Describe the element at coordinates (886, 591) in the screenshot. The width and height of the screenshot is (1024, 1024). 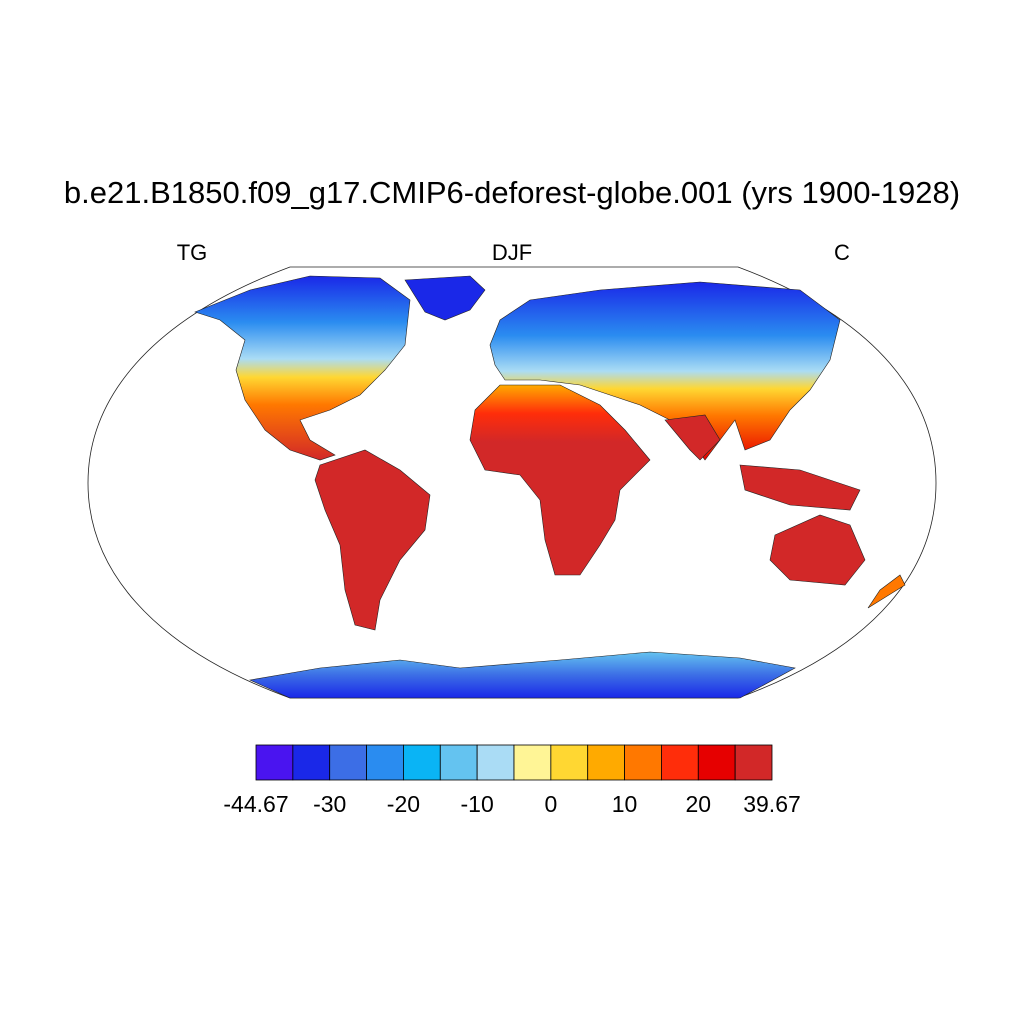
I see `new-zealand` at that location.